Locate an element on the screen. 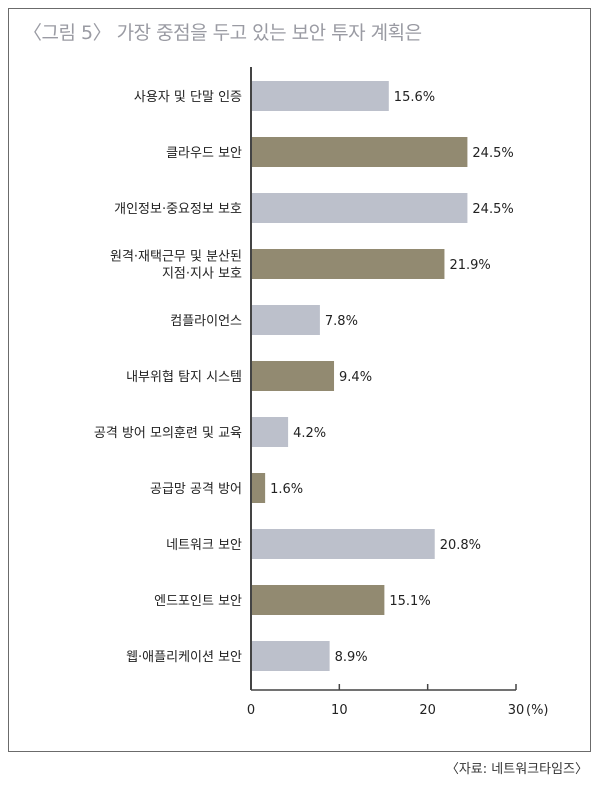 The width and height of the screenshot is (600, 794). x-tick-label: 20 is located at coordinates (427, 710).